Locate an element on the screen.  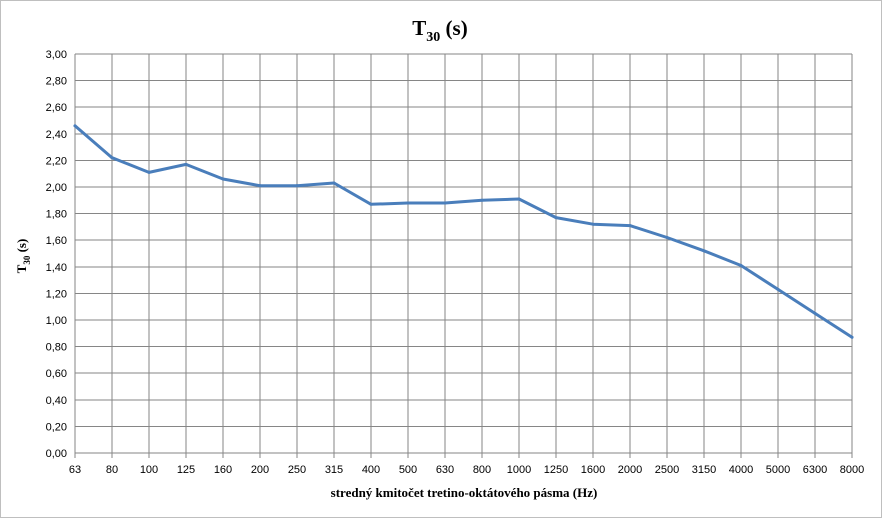
chart-title-main: T is located at coordinates (419, 28).